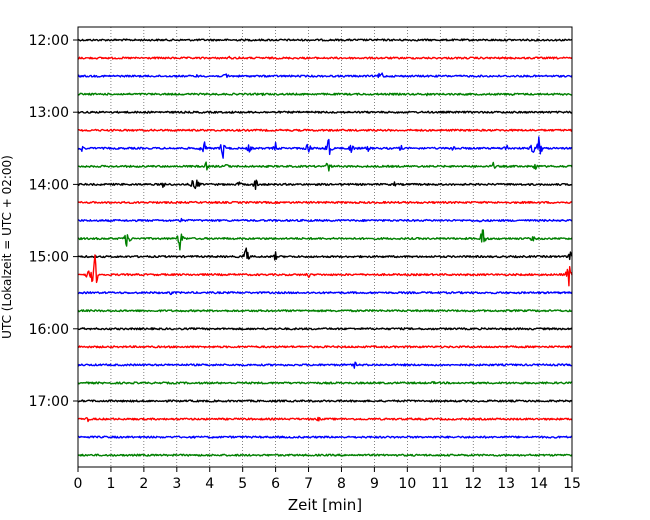 The width and height of the screenshot is (650, 520). Describe the element at coordinates (407, 484) in the screenshot. I see `x-tick-label: 10` at that location.